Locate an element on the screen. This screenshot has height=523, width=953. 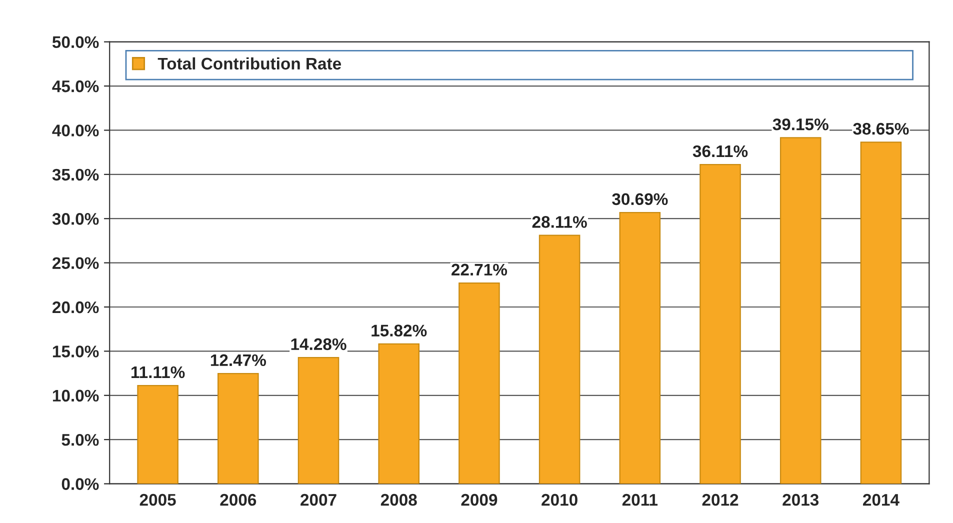
y-tick-label: 20.0% is located at coordinates (75, 307).